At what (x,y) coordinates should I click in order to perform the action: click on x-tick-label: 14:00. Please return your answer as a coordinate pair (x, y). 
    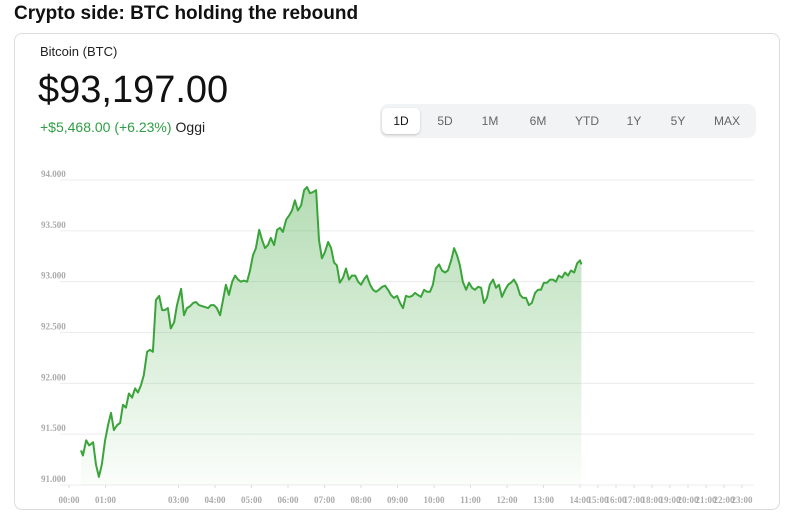
    Looking at the image, I should click on (580, 500).